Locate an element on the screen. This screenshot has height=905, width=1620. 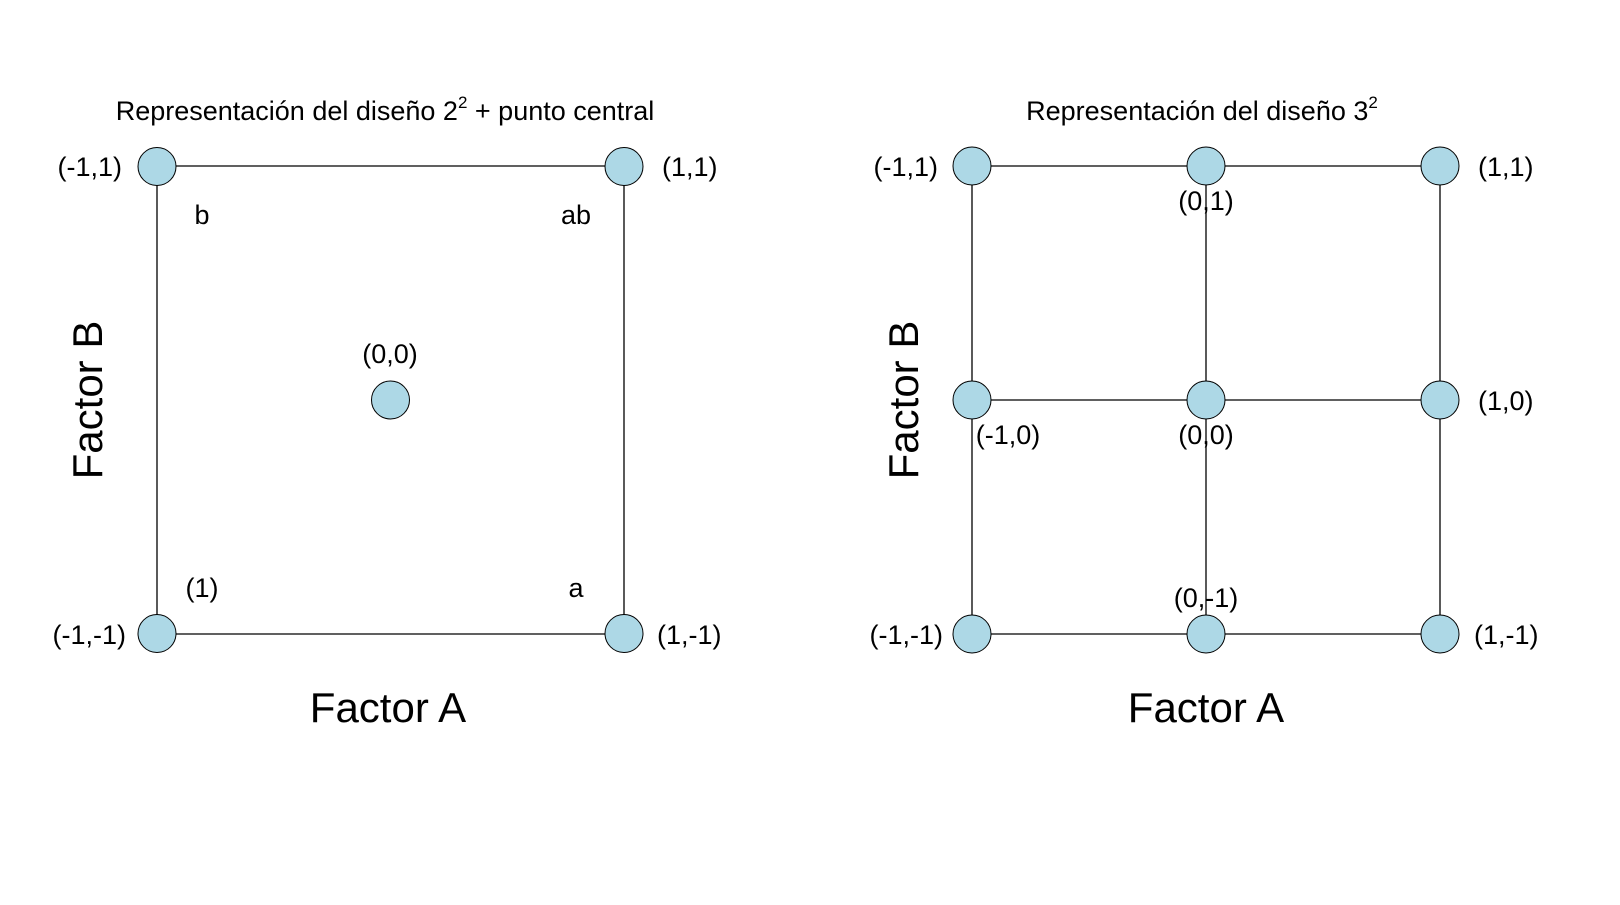
left-y-axis-label: Factor B is located at coordinates (87, 400).